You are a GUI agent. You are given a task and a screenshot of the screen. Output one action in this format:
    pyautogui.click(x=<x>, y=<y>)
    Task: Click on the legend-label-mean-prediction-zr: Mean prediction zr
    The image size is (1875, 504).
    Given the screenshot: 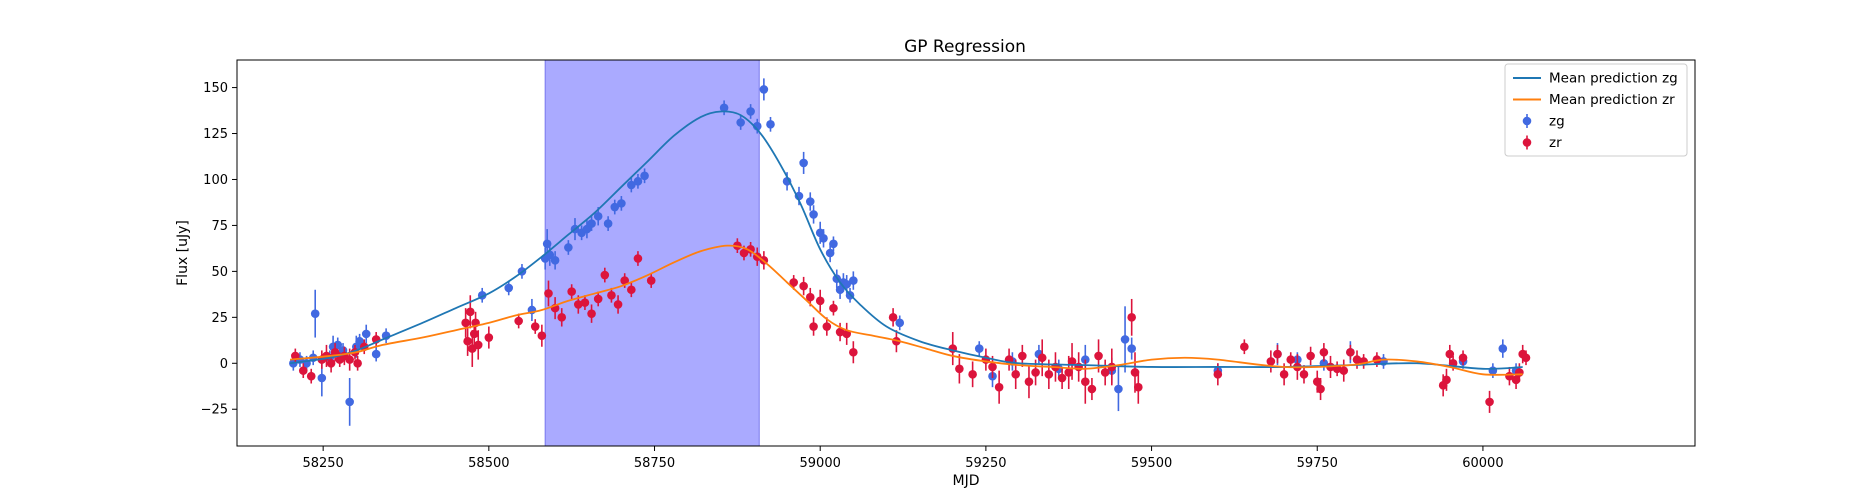 What is the action you would take?
    pyautogui.click(x=1612, y=100)
    